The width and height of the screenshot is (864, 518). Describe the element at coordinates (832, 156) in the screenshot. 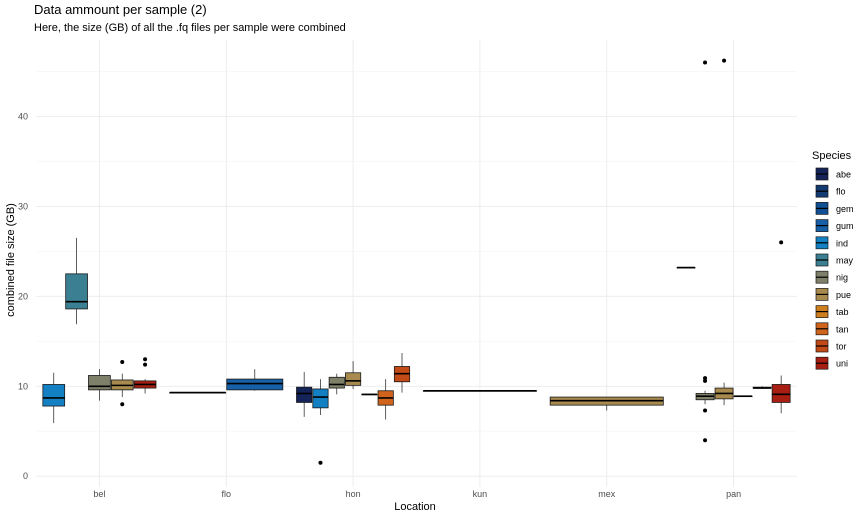

I see `legend-title: Species` at that location.